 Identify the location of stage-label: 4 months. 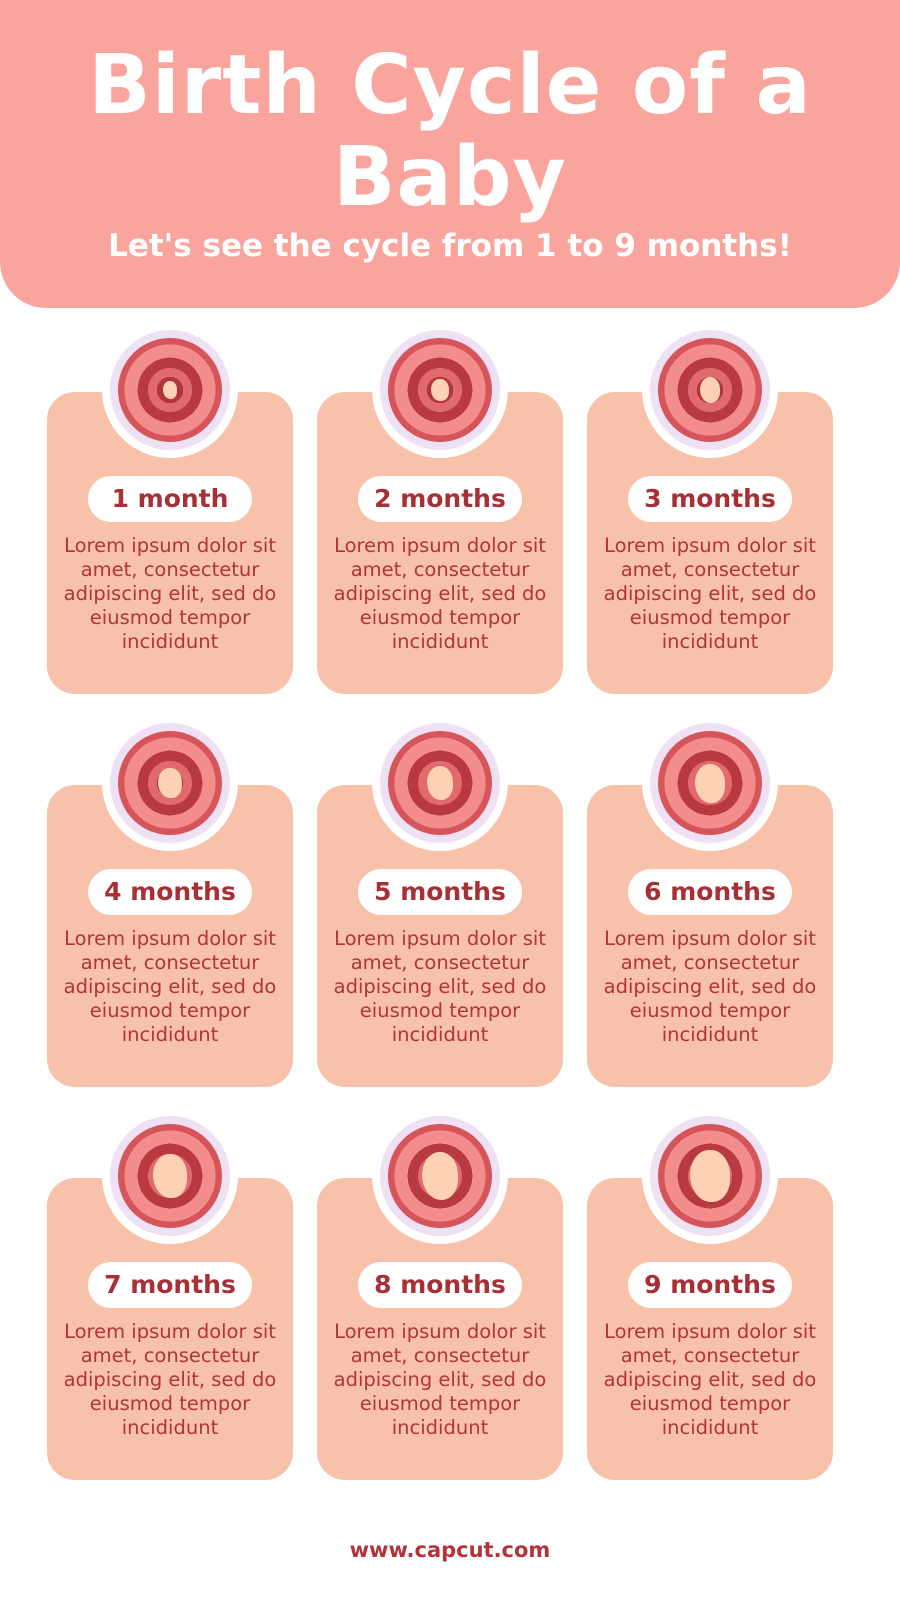
(170, 892).